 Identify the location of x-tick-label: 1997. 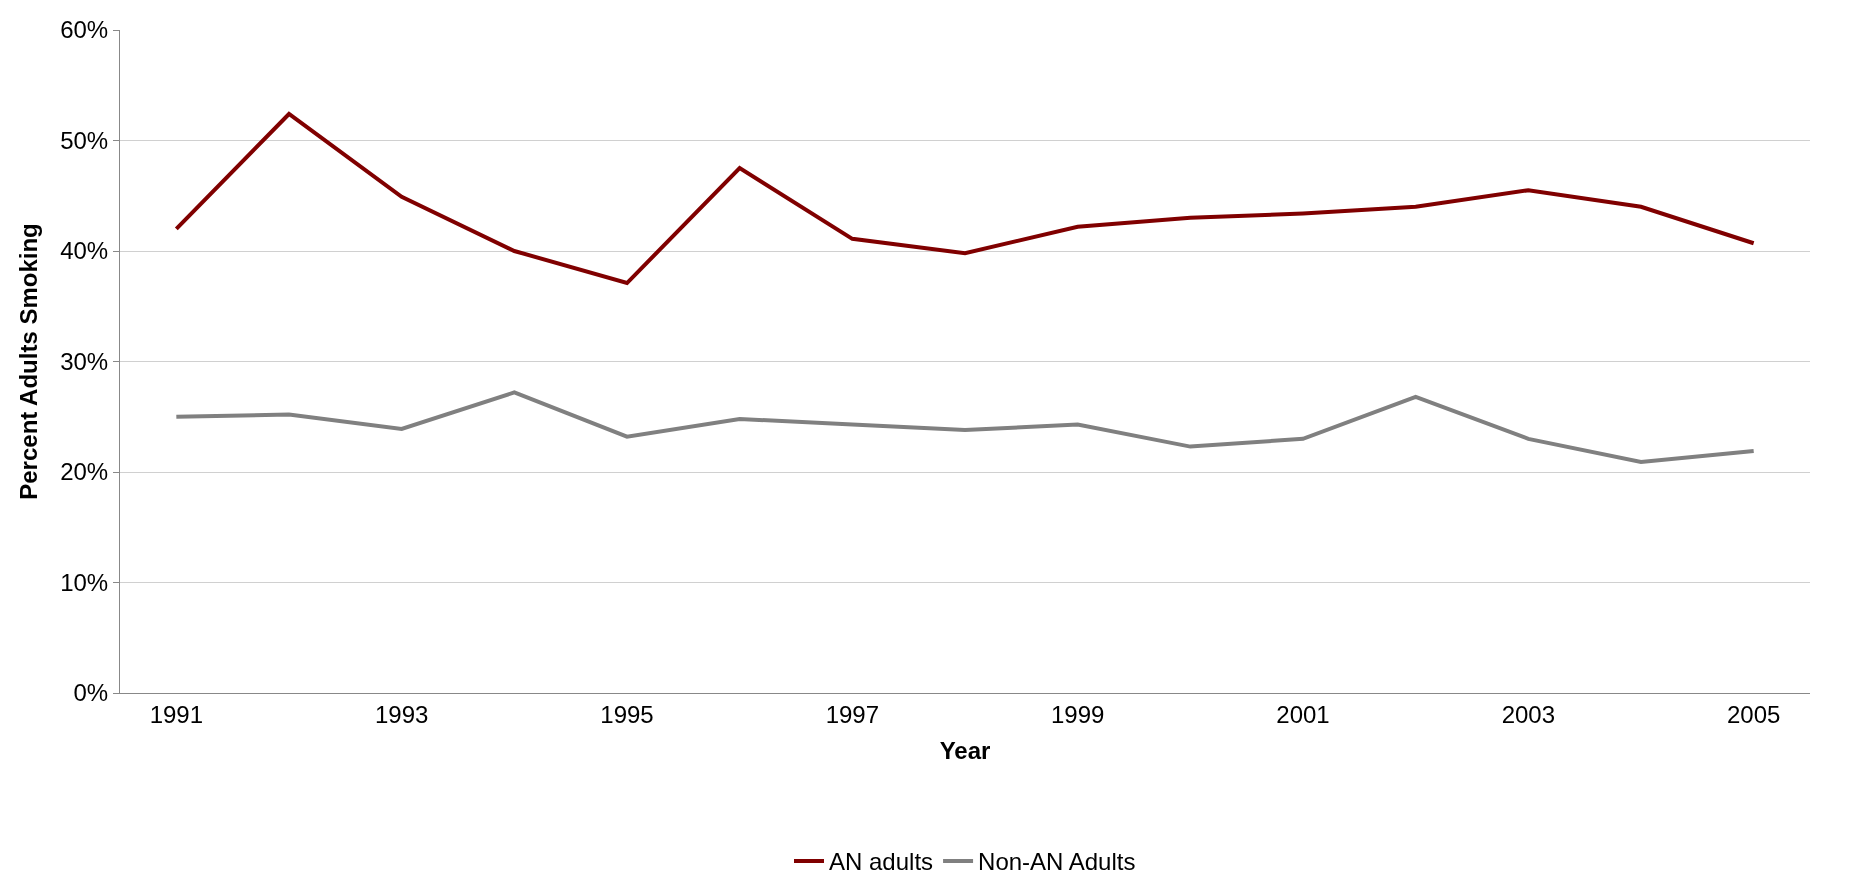
(852, 714).